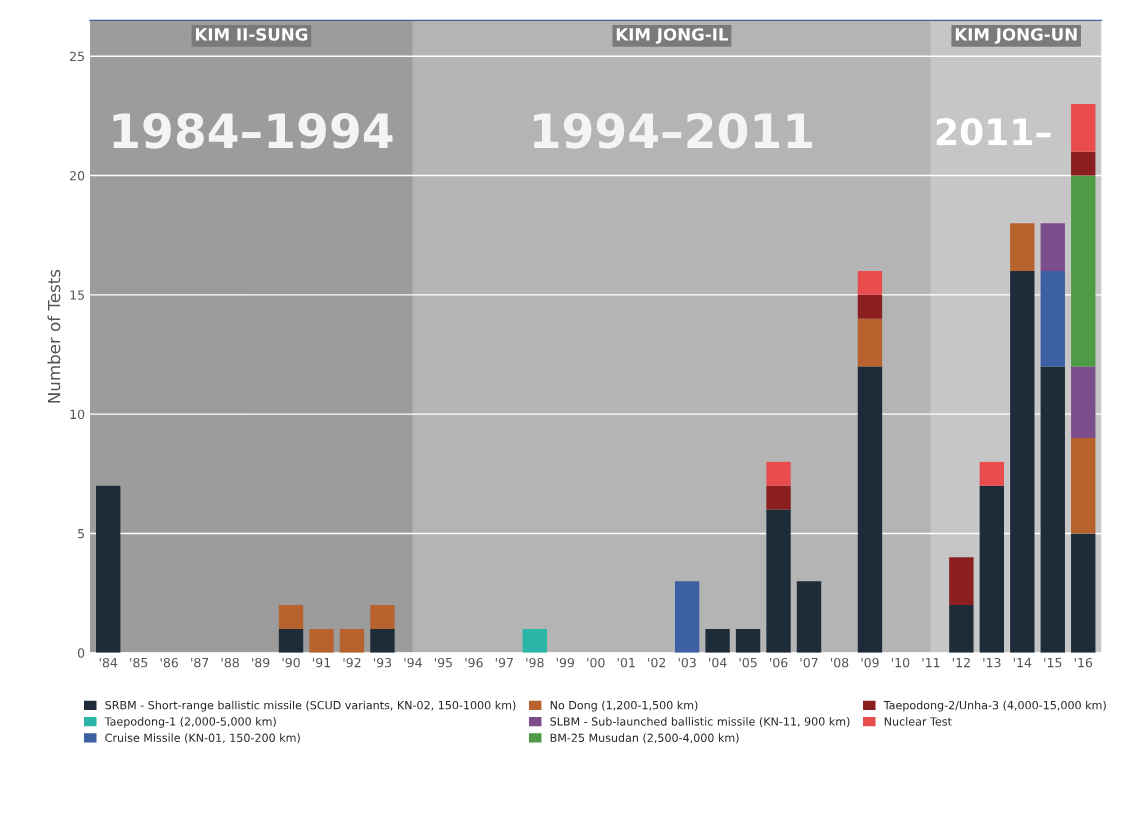 Image resolution: width=1124 pixels, height=816 pixels. What do you see at coordinates (108, 662) in the screenshot?
I see `x-tick-label: '84` at bounding box center [108, 662].